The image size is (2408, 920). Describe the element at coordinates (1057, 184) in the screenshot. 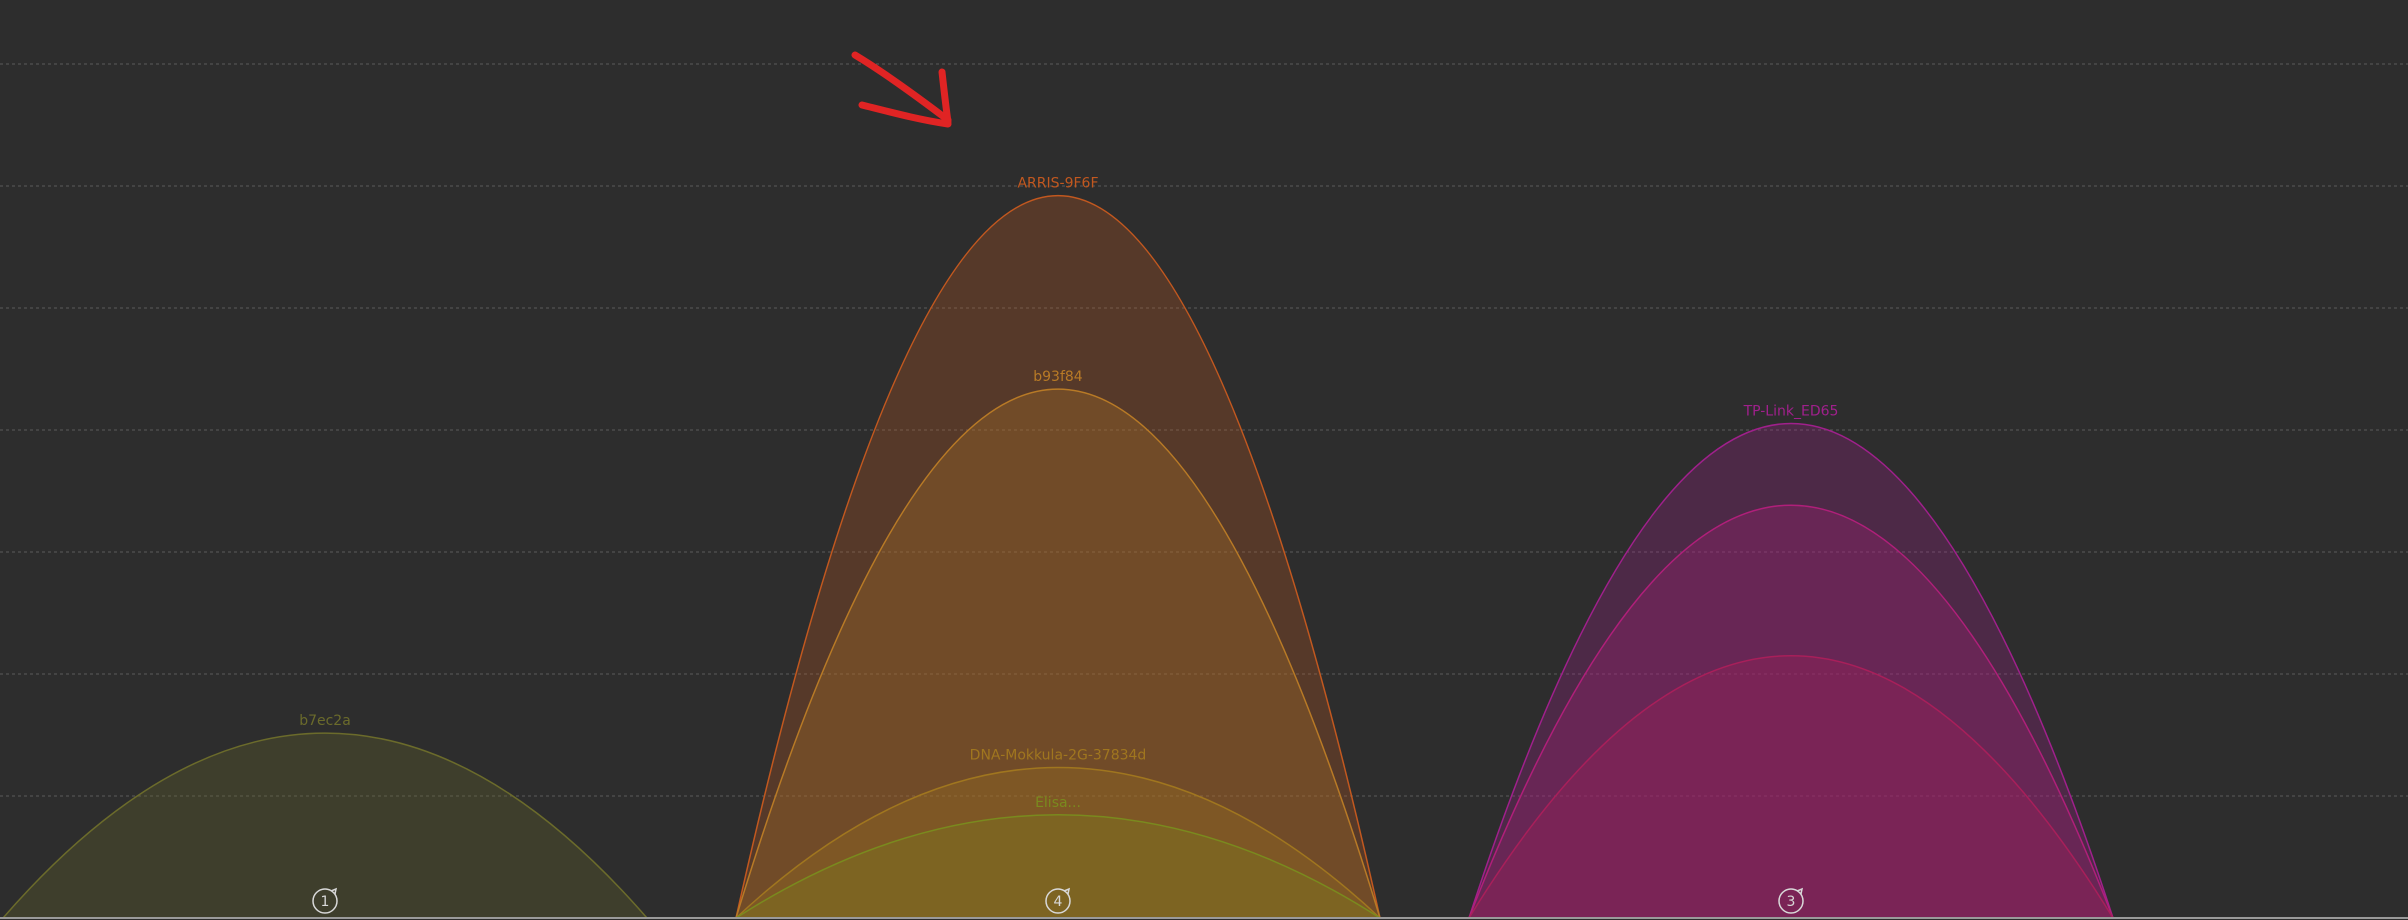

I see `network-label: ARRIS-9F6F` at that location.